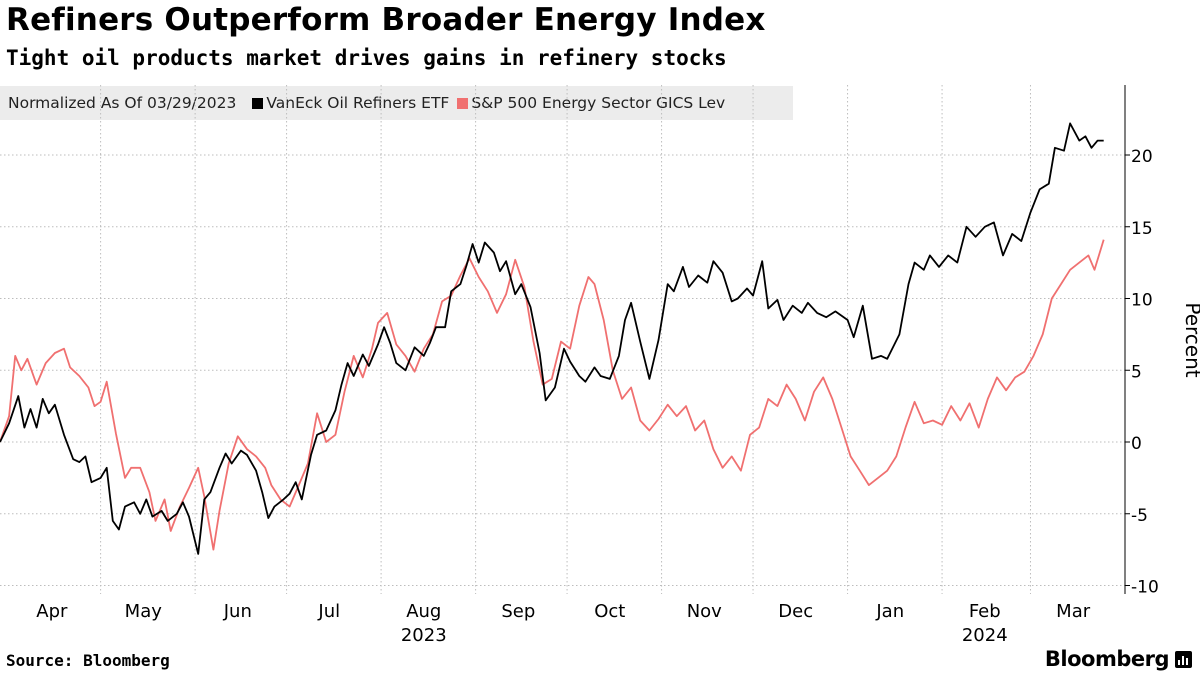 Image resolution: width=1200 pixels, height=675 pixels. Describe the element at coordinates (358, 103) in the screenshot. I see `legend-label-refiners: VanEck Oil Refiners ETF` at that location.